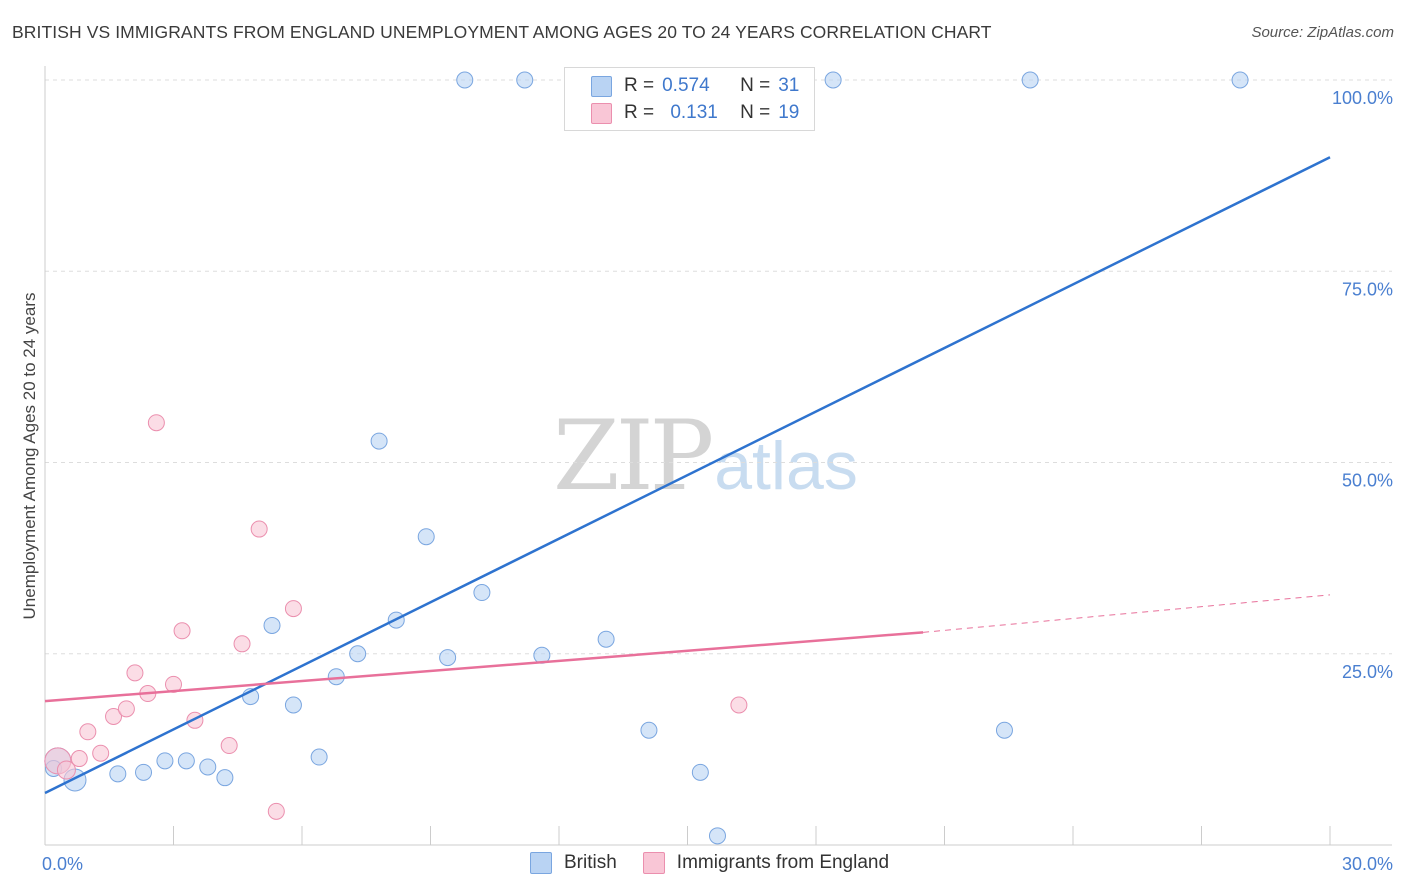 This screenshot has height=892, width=1406. Describe the element at coordinates (686, 85) in the screenshot. I see `legend-r-value: 0.574` at that location.